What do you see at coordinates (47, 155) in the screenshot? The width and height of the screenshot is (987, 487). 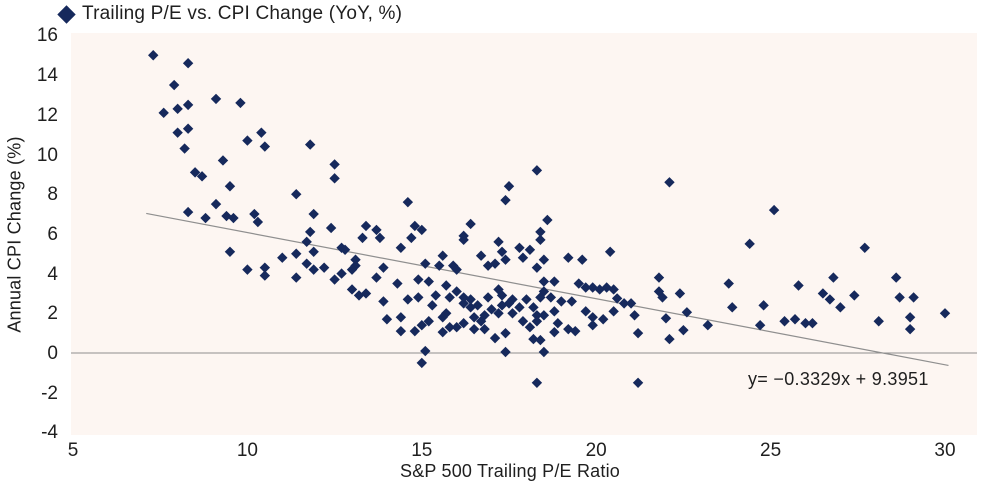 I see `y-tick-label: 10` at bounding box center [47, 155].